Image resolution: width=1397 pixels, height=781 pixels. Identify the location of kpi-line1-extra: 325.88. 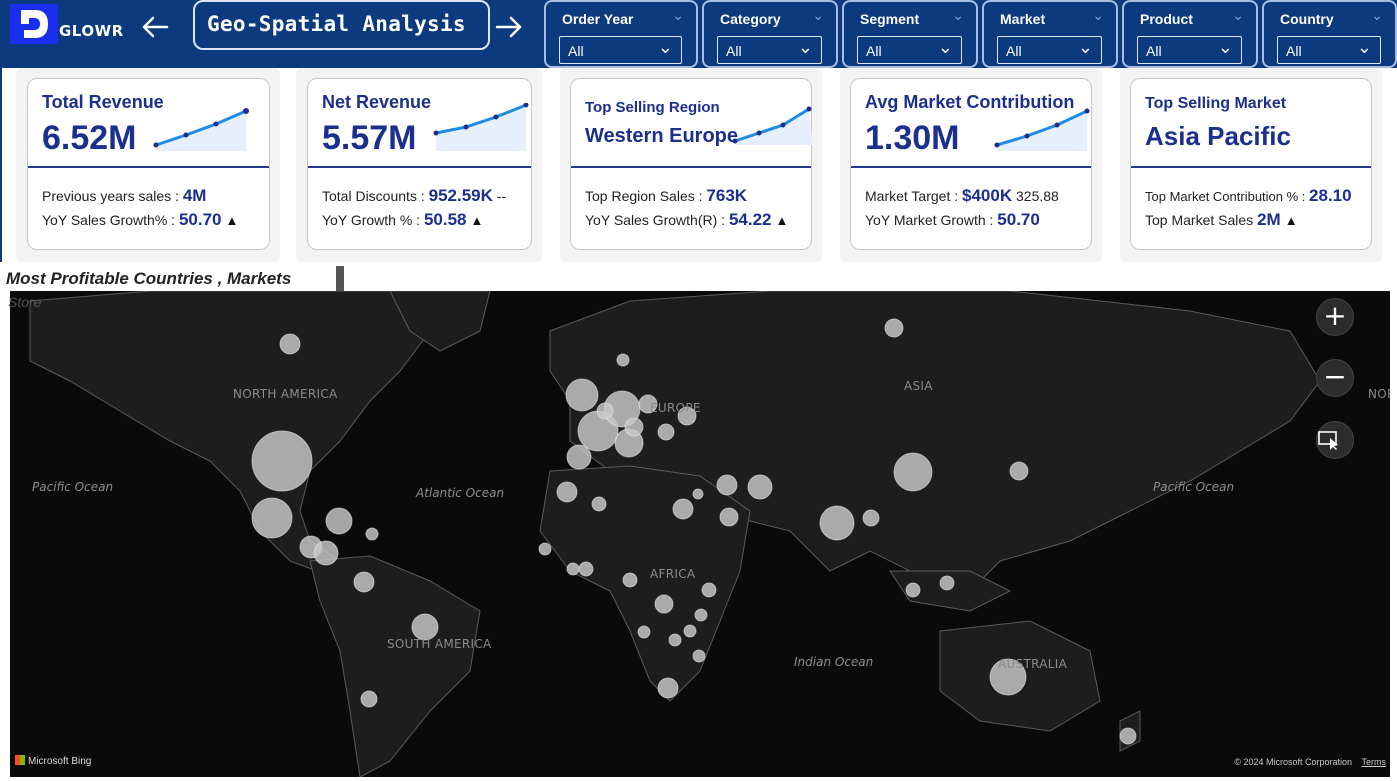
(1035, 196).